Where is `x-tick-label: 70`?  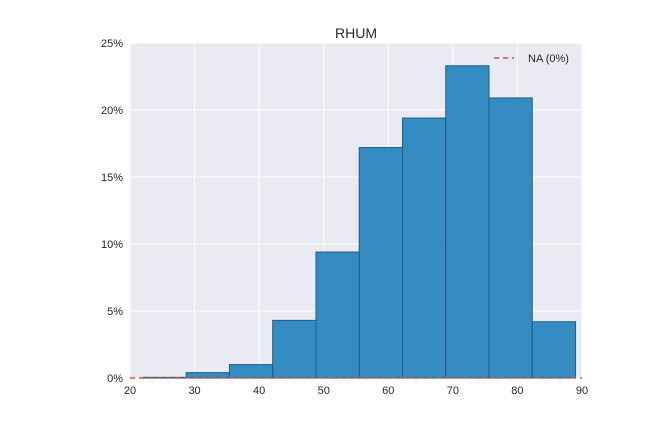
x-tick-label: 70 is located at coordinates (453, 391).